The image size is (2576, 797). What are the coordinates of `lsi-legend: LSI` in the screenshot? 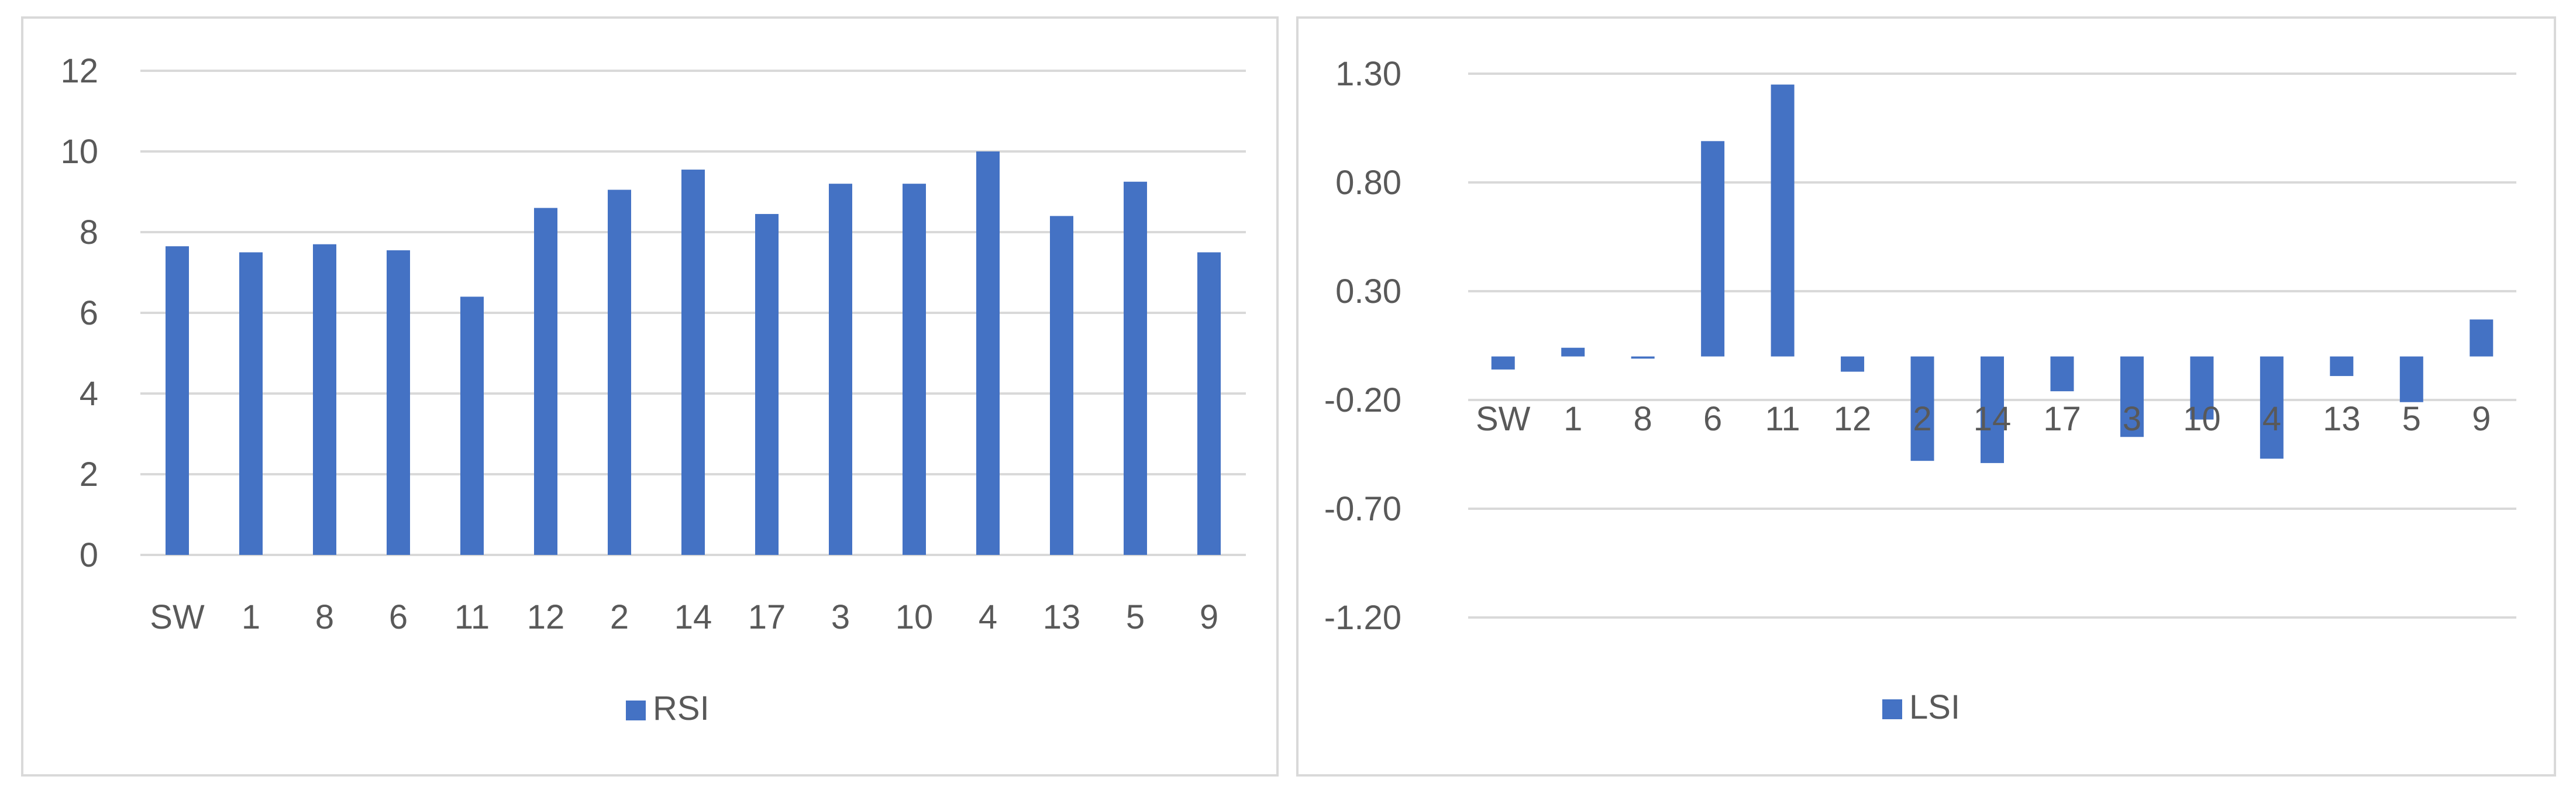 It's located at (1921, 707).